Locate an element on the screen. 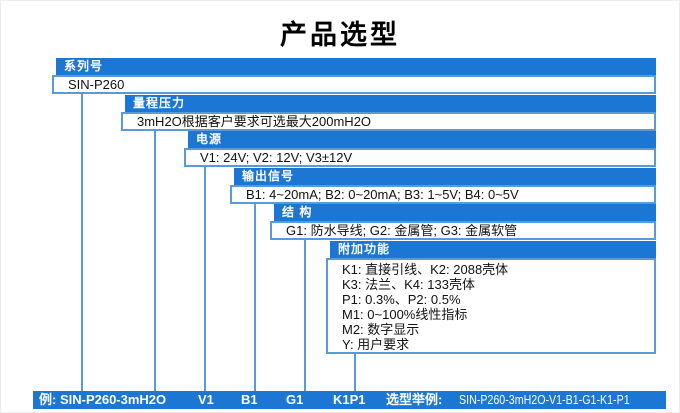 The width and height of the screenshot is (680, 413). example-code-structure: G1 is located at coordinates (295, 399).